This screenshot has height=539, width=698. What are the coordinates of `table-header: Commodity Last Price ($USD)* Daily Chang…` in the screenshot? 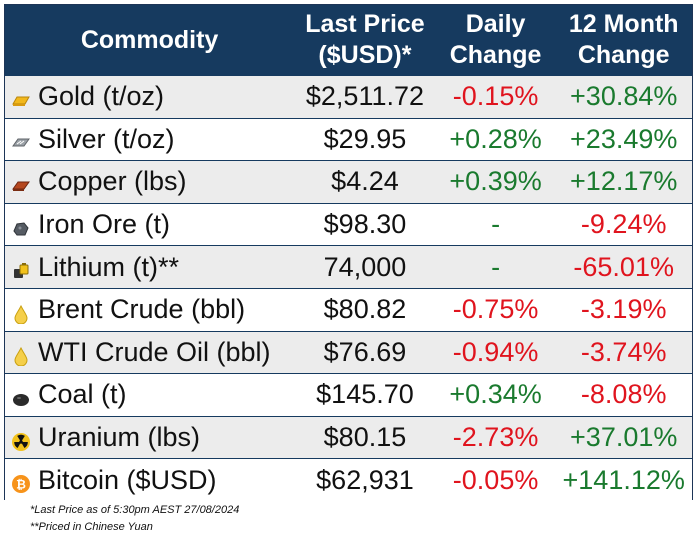 It's located at (348, 40).